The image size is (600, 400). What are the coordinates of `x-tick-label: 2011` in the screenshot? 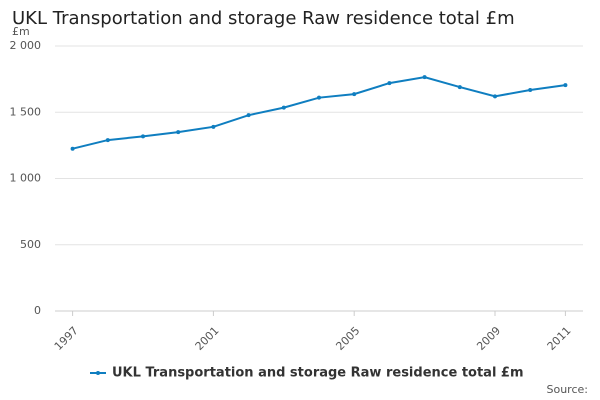 It's located at (559, 338).